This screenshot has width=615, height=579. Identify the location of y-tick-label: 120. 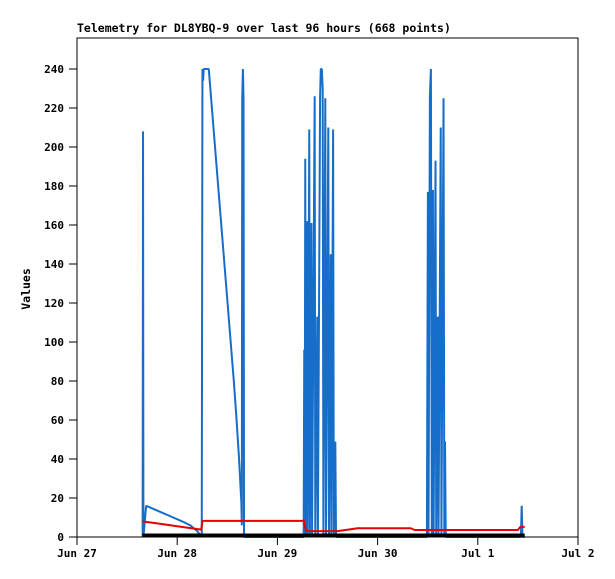
(54, 303).